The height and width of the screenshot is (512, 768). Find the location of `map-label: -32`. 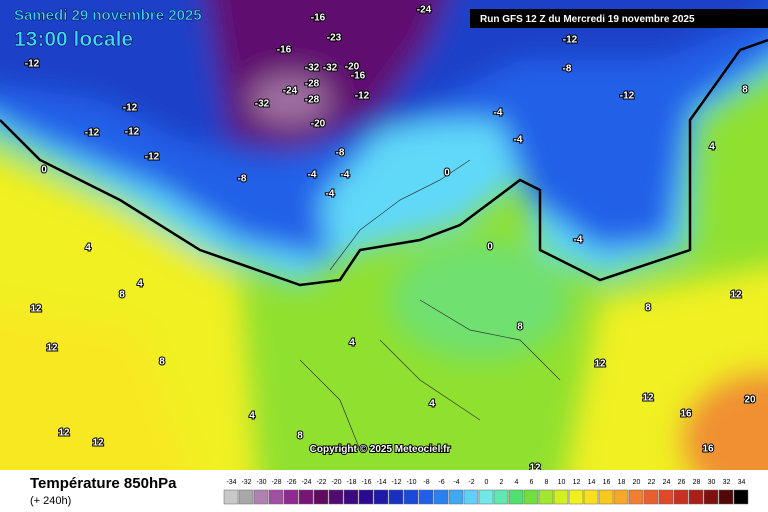

map-label: -32 is located at coordinates (312, 68).